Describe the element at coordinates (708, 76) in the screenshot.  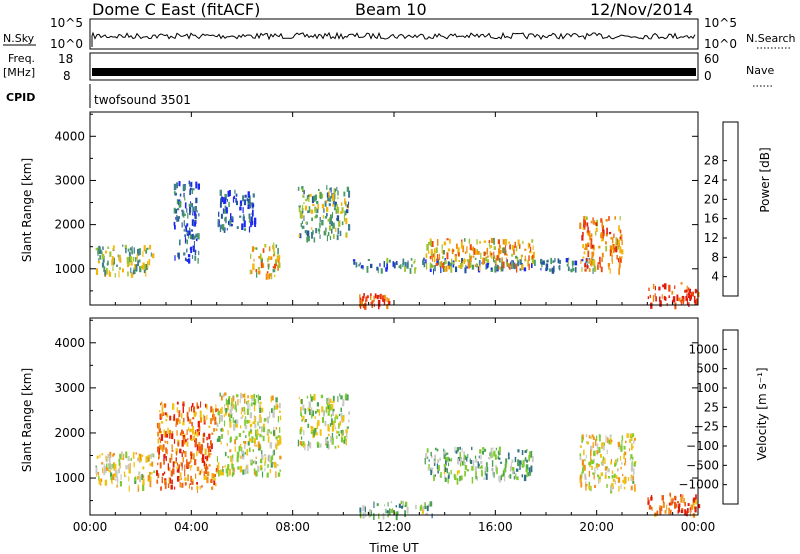
I see `nave-tick-bottom: 0` at that location.